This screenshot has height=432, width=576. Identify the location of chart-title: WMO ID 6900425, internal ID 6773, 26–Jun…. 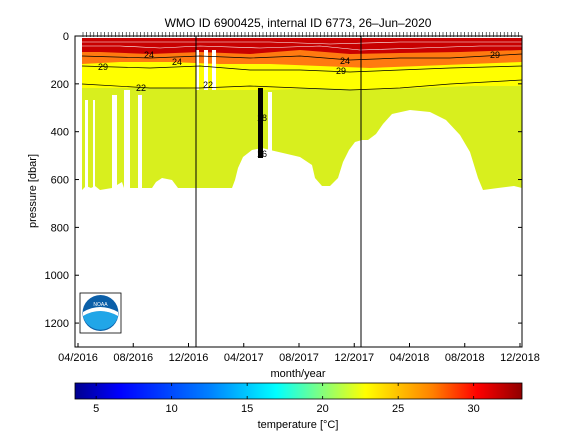
(298, 23).